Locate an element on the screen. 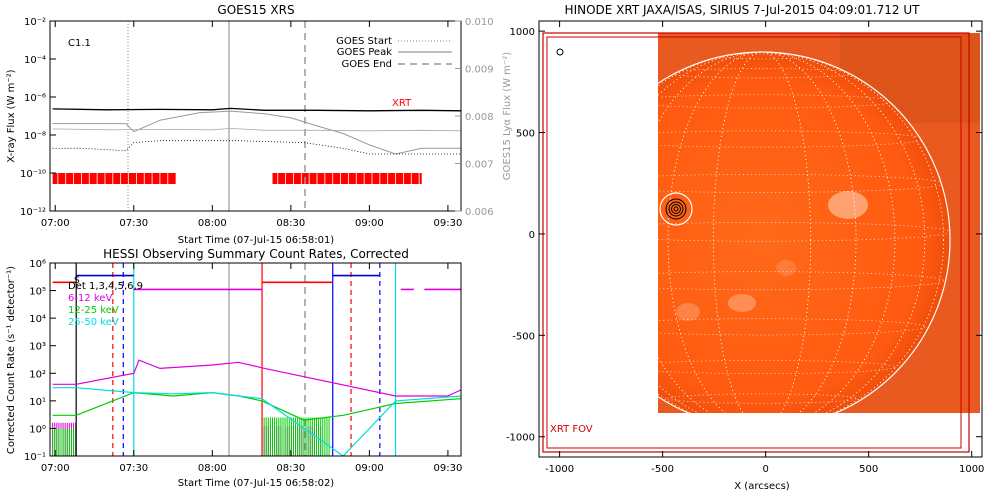 The width and height of the screenshot is (1000, 500). hessi-y-tick-label: 10⁴ is located at coordinates (37, 319).